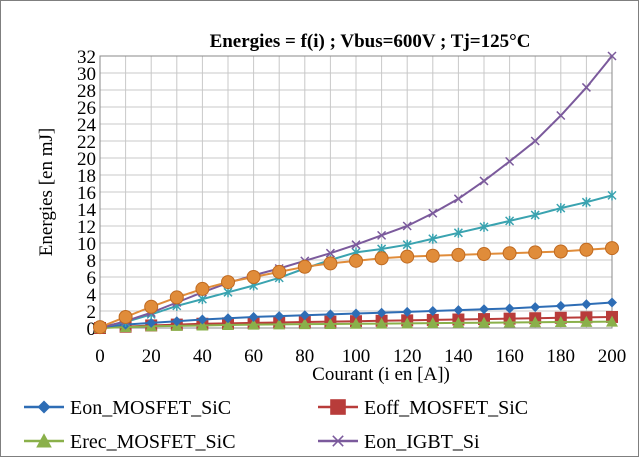  Describe the element at coordinates (86, 57) in the screenshot. I see `y-tick-label: 32` at that location.